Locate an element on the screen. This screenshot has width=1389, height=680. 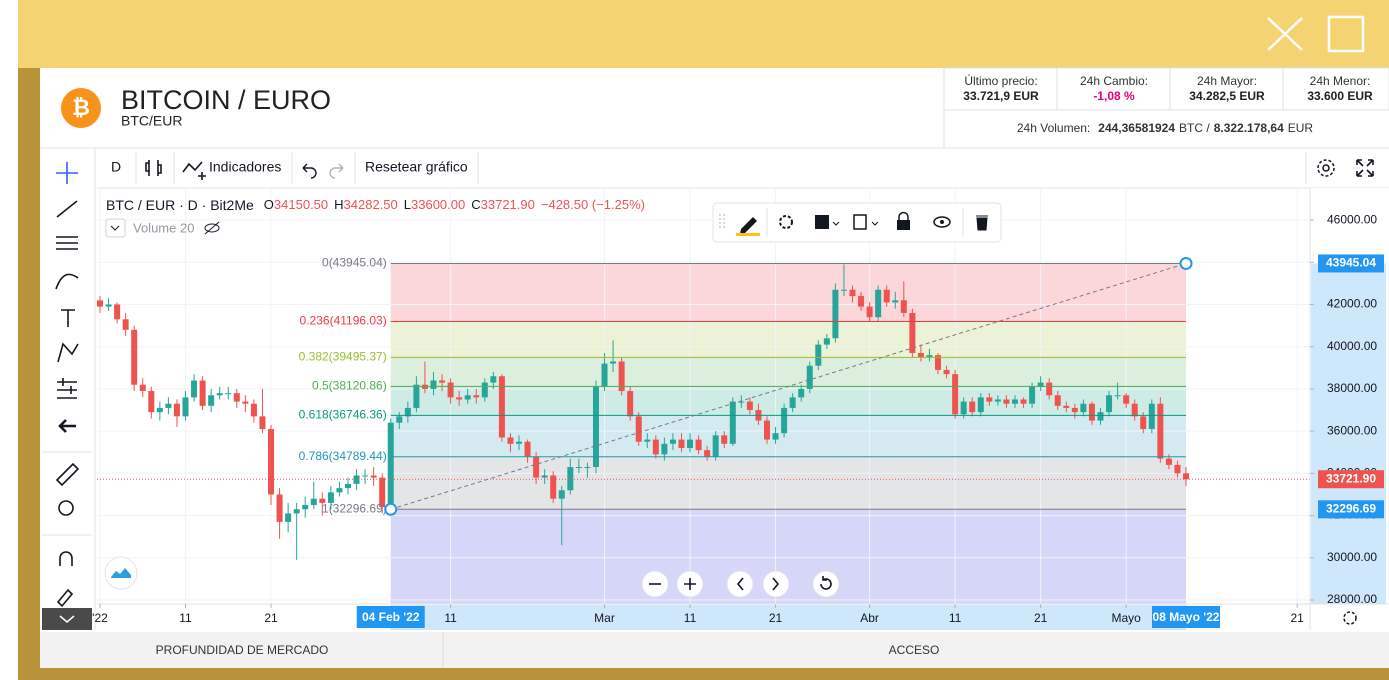
legend-collapse is located at coordinates (115, 228).